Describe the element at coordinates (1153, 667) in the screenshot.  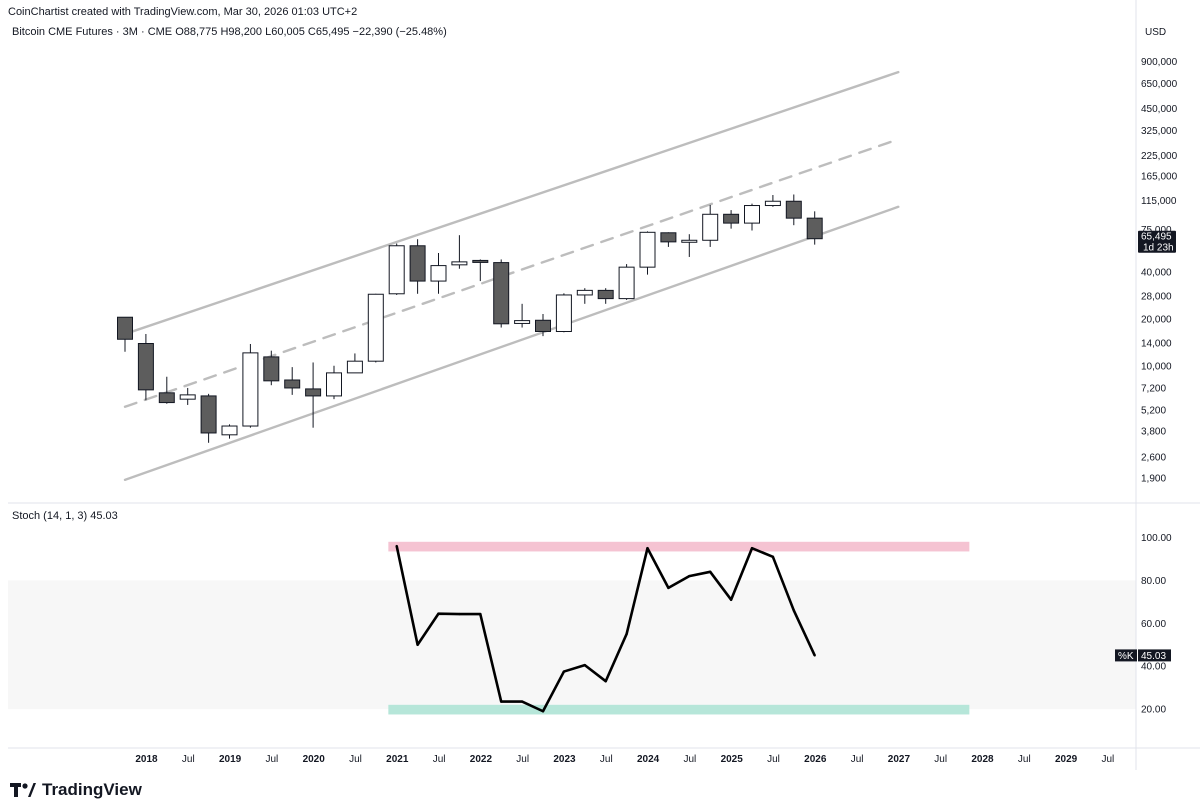
I see `stoch-axis-tick-label: 40.00` at that location.